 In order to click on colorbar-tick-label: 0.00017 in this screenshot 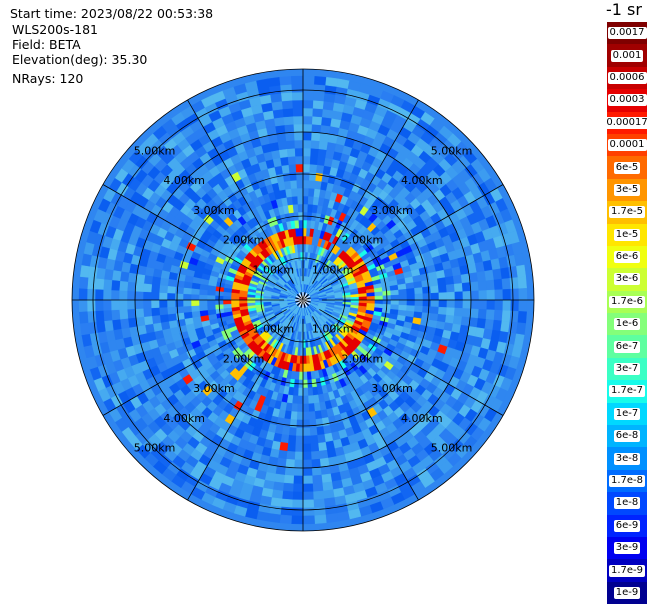, I will do `click(625, 122)`.